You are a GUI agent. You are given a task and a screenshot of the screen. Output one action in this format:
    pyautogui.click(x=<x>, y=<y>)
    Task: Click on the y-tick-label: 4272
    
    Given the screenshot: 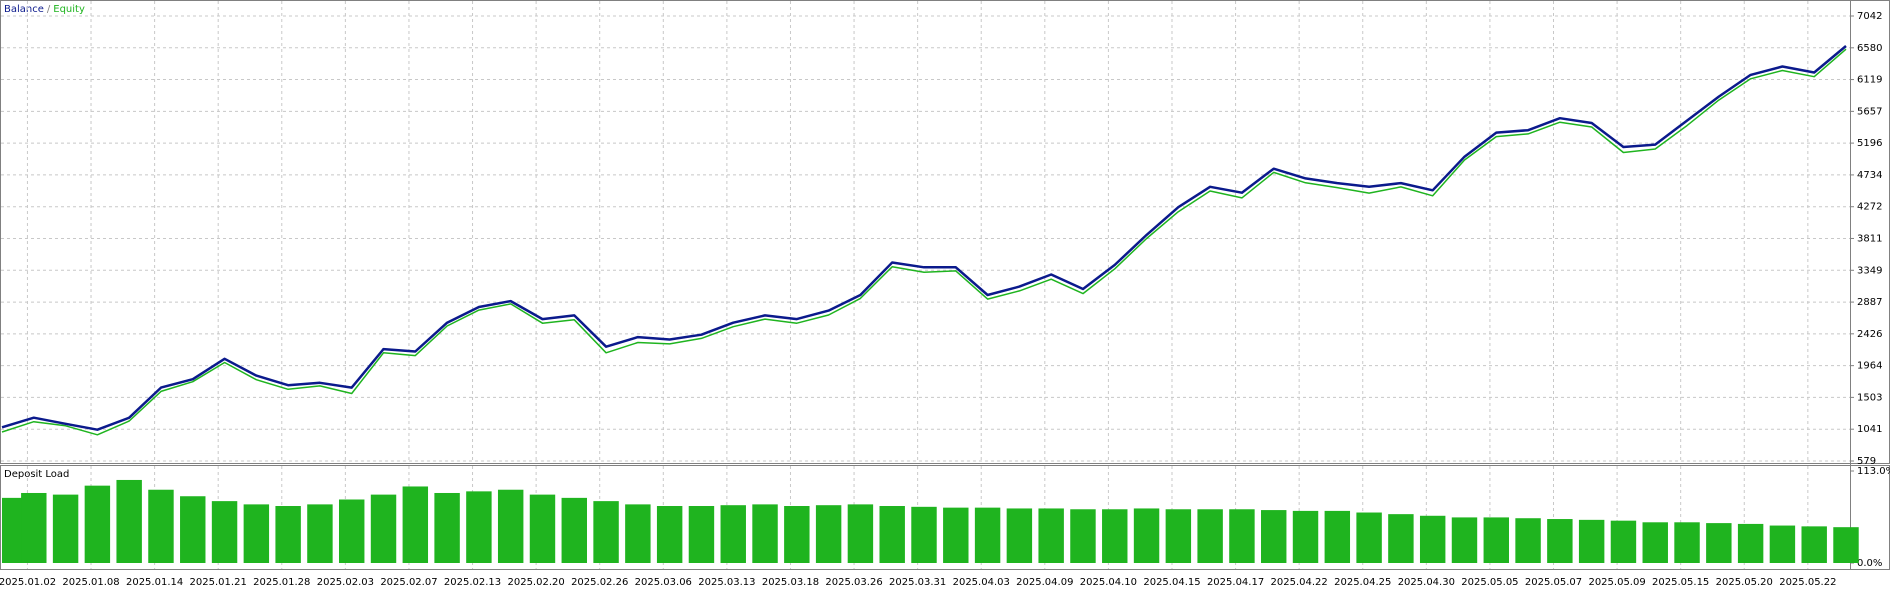 What is the action you would take?
    pyautogui.click(x=1869, y=207)
    